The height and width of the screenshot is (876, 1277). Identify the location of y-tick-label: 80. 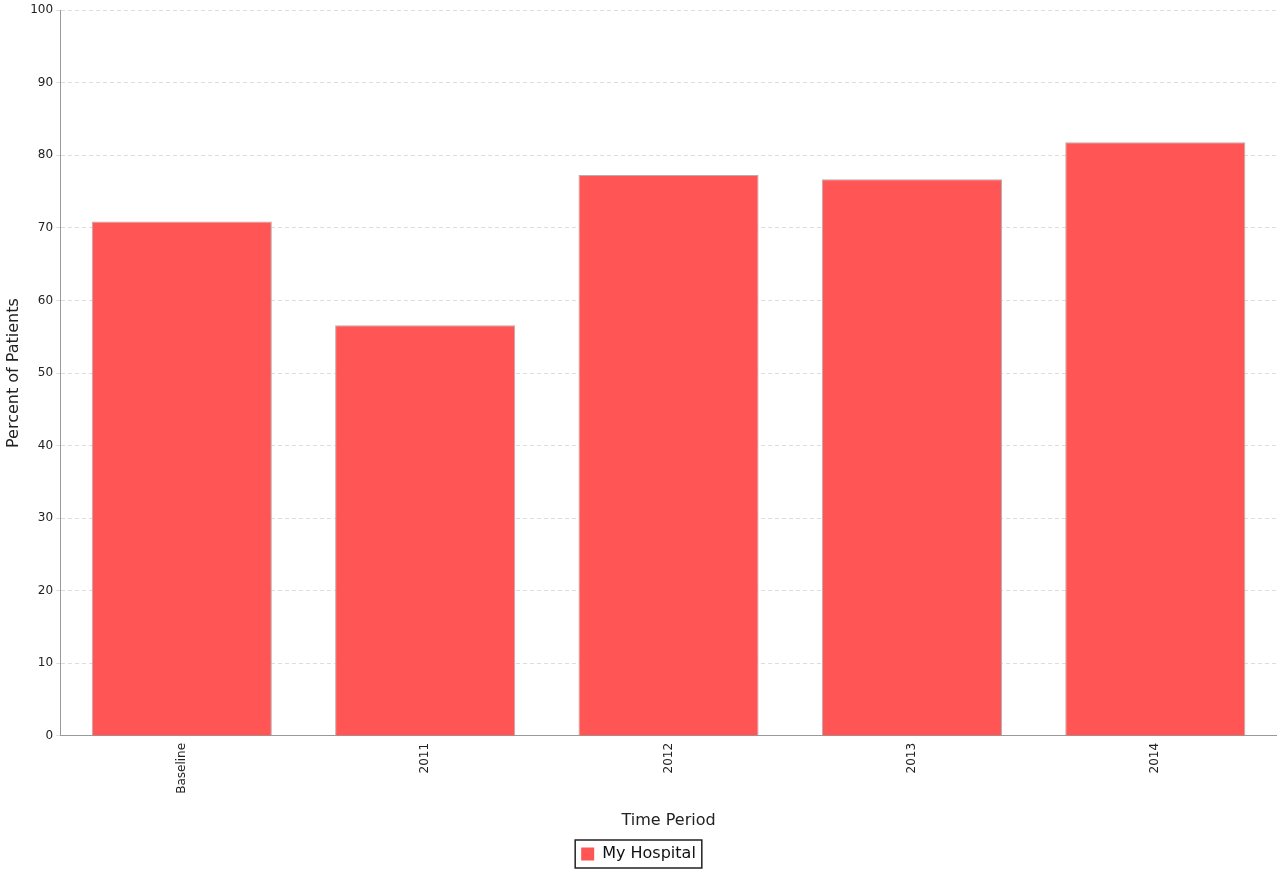
(45, 154).